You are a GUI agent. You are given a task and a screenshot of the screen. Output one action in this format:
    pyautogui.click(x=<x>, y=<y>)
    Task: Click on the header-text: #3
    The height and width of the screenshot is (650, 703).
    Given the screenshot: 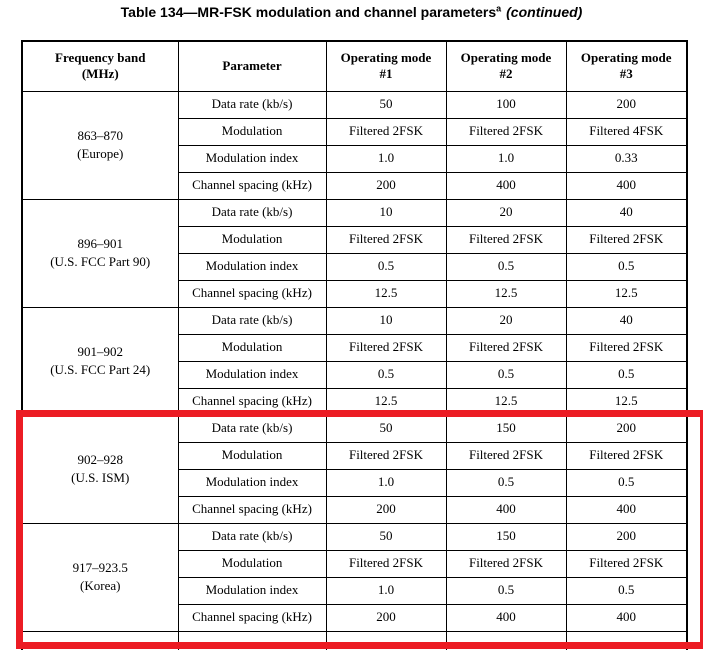 What is the action you would take?
    pyautogui.click(x=626, y=74)
    